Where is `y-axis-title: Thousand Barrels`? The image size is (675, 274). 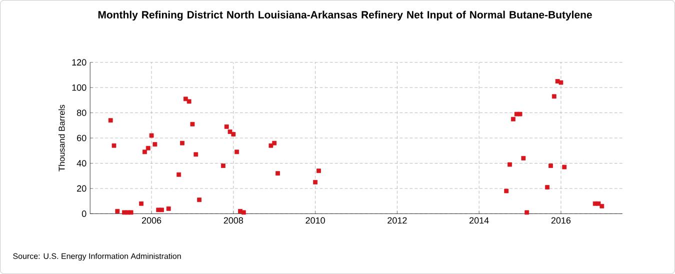 y-axis-title: Thousand Barrels is located at coordinates (61, 138).